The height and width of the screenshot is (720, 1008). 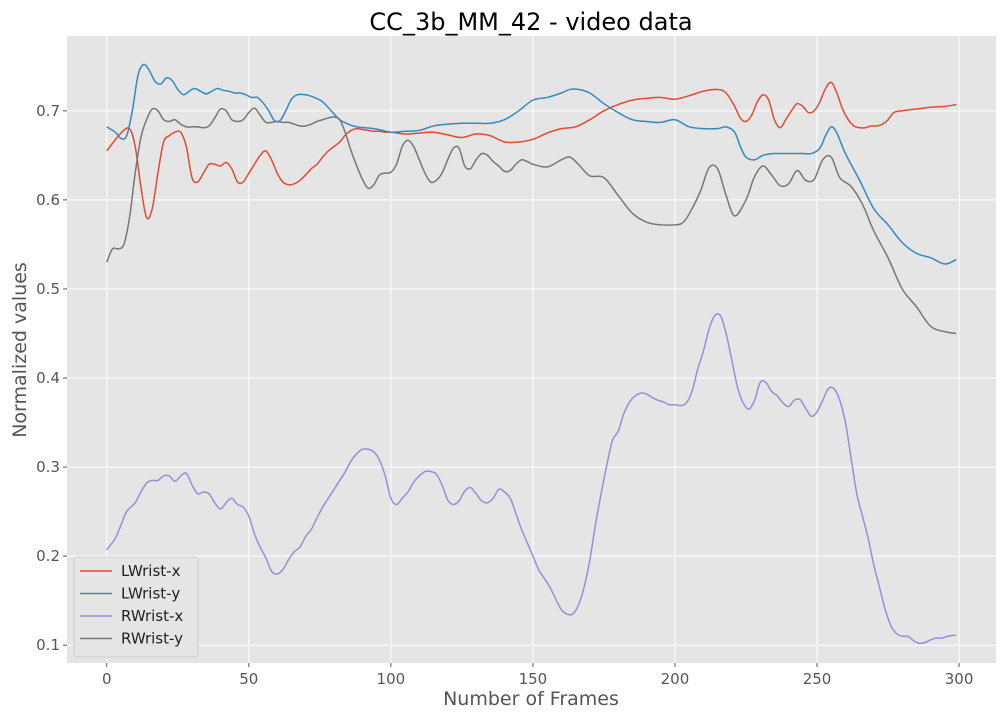 I want to click on legend-box, so click(x=136, y=607).